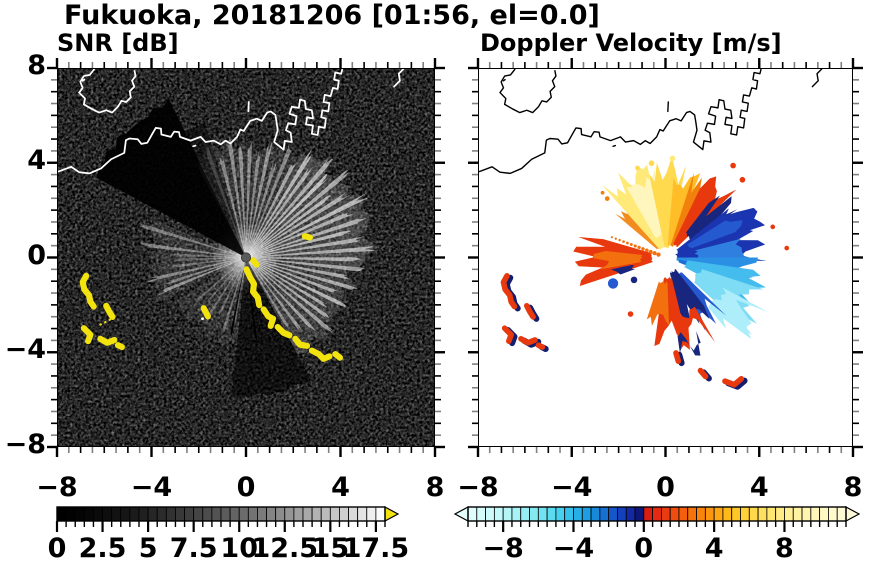 The width and height of the screenshot is (870, 570). I want to click on snr-colorbar-label: 12.5, so click(285, 548).